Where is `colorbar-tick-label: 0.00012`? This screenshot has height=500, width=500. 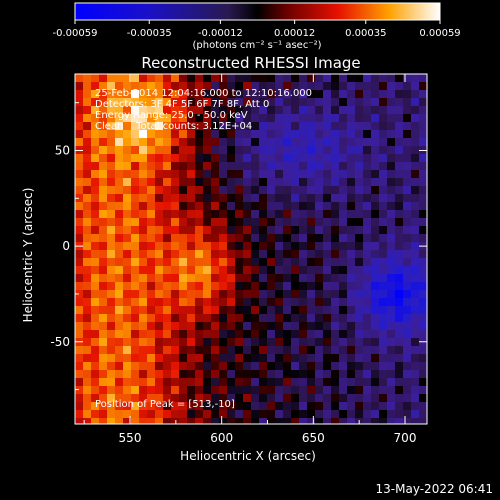 colorbar-tick-label: 0.00012 is located at coordinates (294, 33).